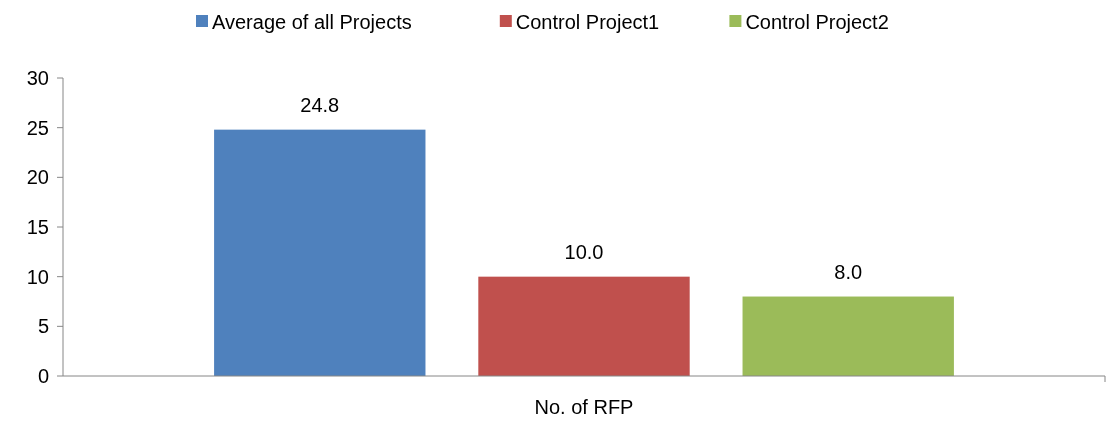 This screenshot has height=422, width=1107. I want to click on y-tick-label: 30, so click(37, 78).